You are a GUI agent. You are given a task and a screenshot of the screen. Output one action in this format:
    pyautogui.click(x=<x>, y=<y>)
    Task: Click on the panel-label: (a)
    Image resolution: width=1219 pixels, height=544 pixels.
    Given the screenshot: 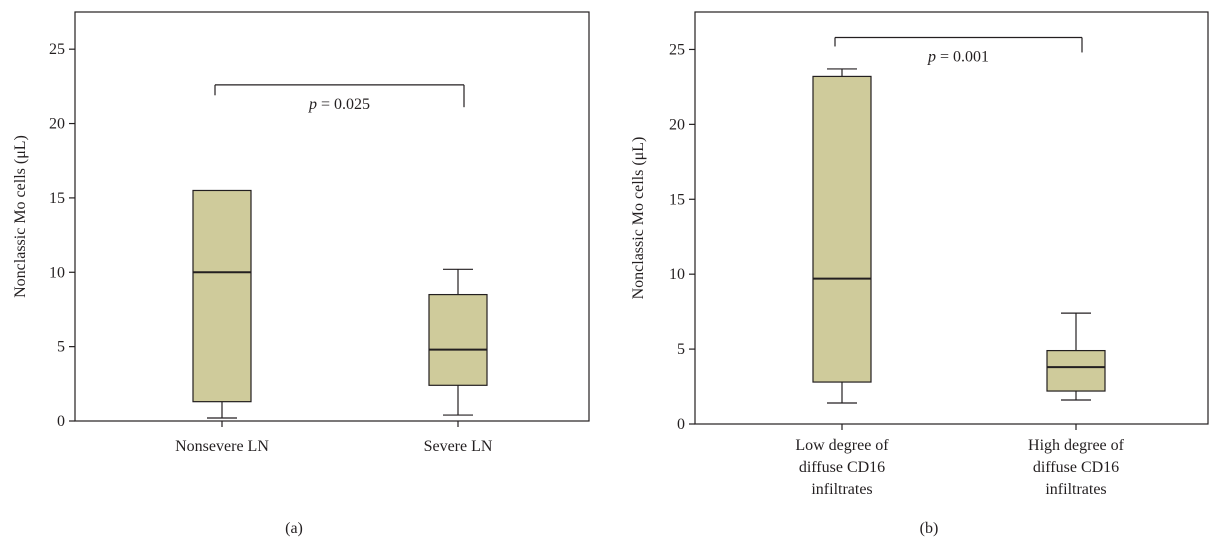 What is the action you would take?
    pyautogui.click(x=294, y=528)
    